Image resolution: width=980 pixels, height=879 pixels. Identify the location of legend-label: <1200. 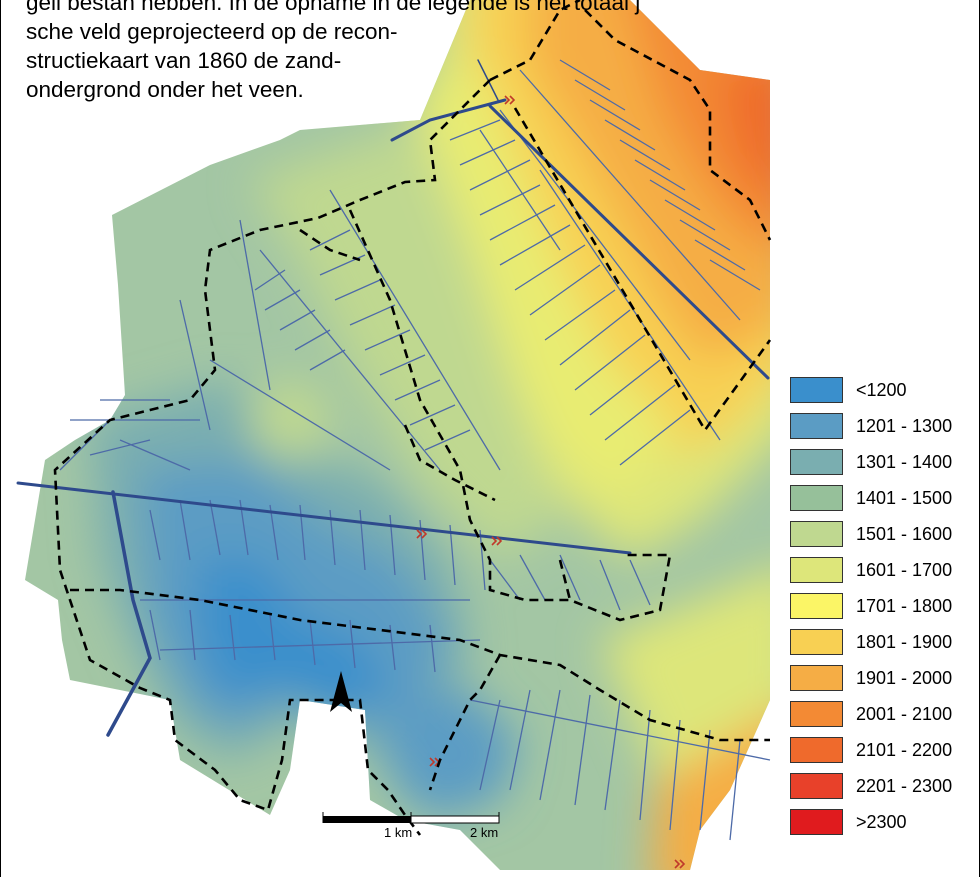
(881, 389).